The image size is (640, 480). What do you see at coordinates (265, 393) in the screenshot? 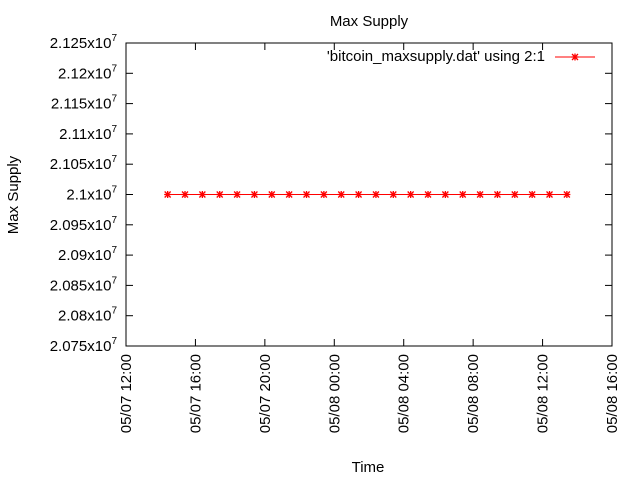
I see `x-tick-label: 05/07 20:00` at bounding box center [265, 393].